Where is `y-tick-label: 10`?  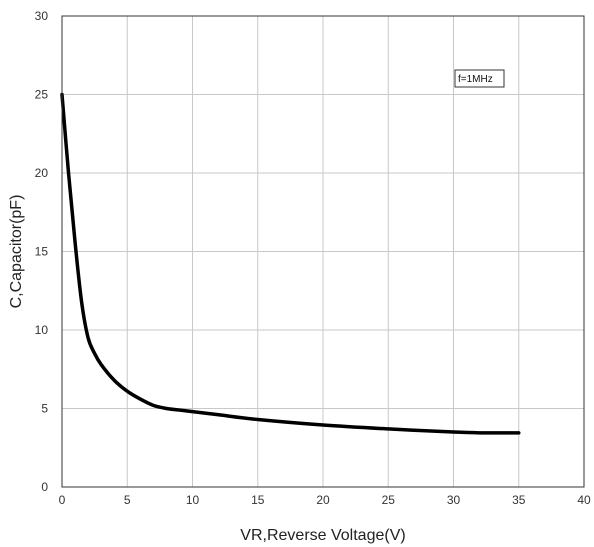 y-tick-label: 10 is located at coordinates (42, 330).